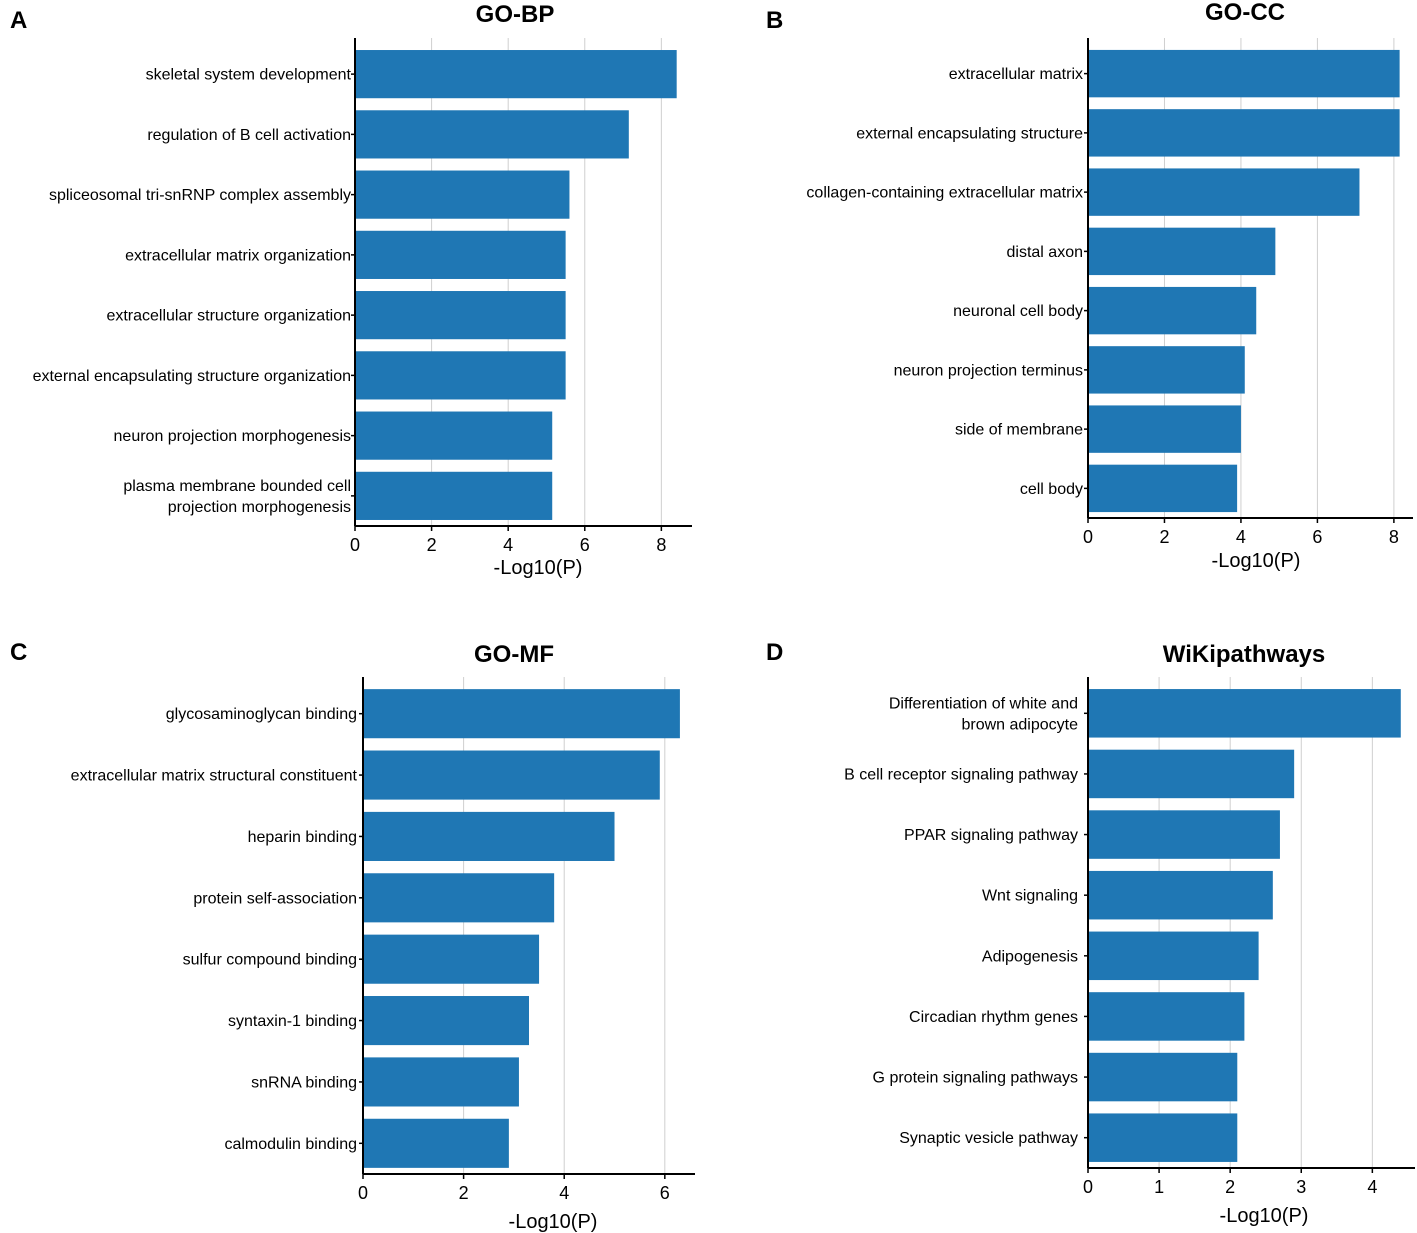  Describe the element at coordinates (237, 486) in the screenshot. I see `category-label-line: plasma membrane bounded cell` at that location.